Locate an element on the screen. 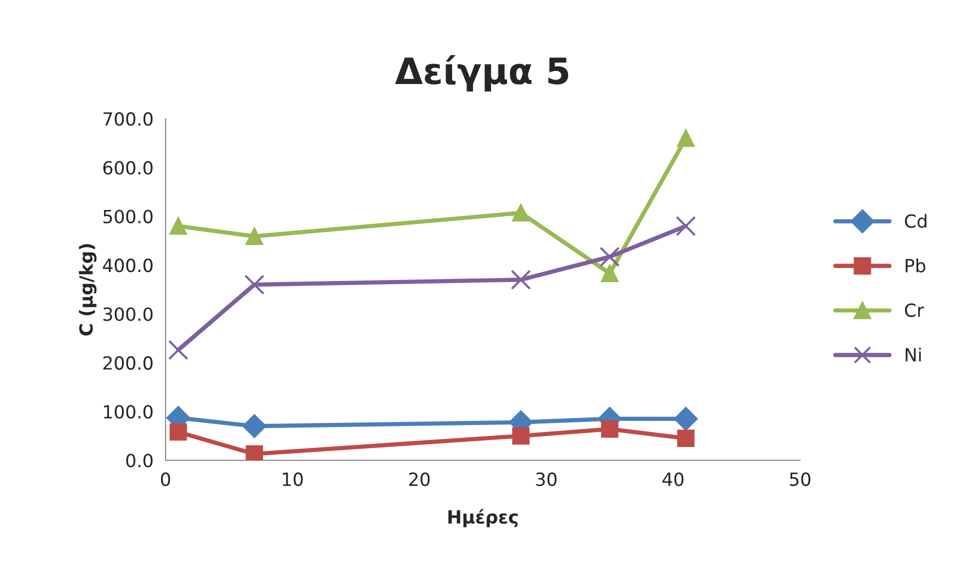  x-tick-label: 40 is located at coordinates (673, 479).